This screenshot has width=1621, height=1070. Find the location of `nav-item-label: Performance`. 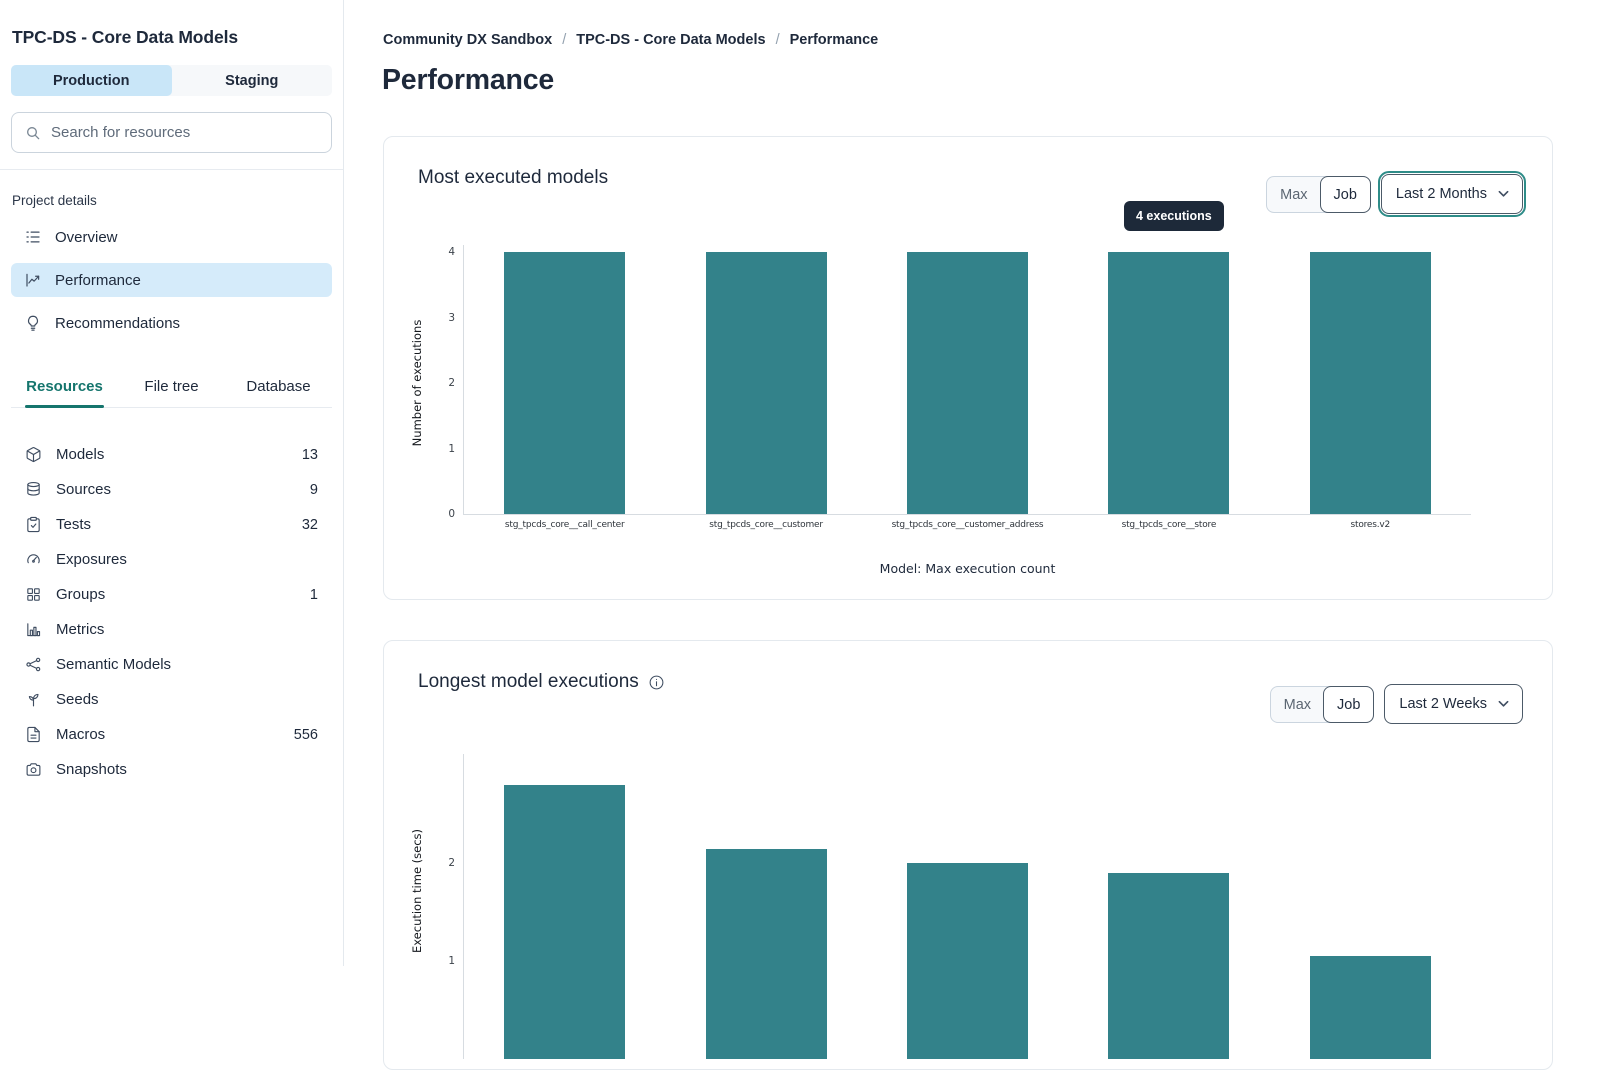

nav-item-label: Performance is located at coordinates (98, 280).